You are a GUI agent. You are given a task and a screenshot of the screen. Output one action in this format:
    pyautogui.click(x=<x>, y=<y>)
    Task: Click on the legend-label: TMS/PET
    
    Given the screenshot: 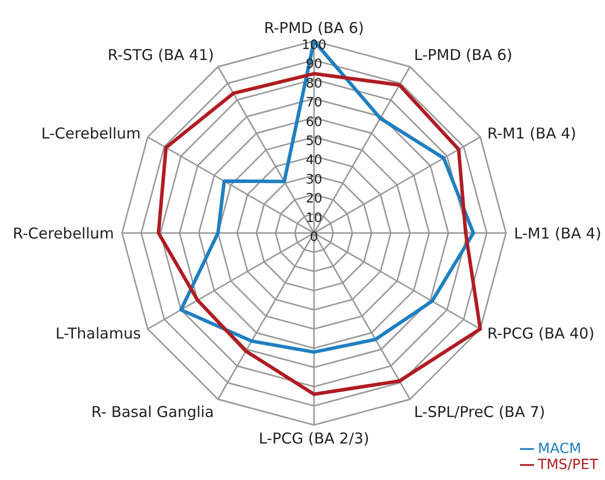 What is the action you would take?
    pyautogui.click(x=568, y=465)
    